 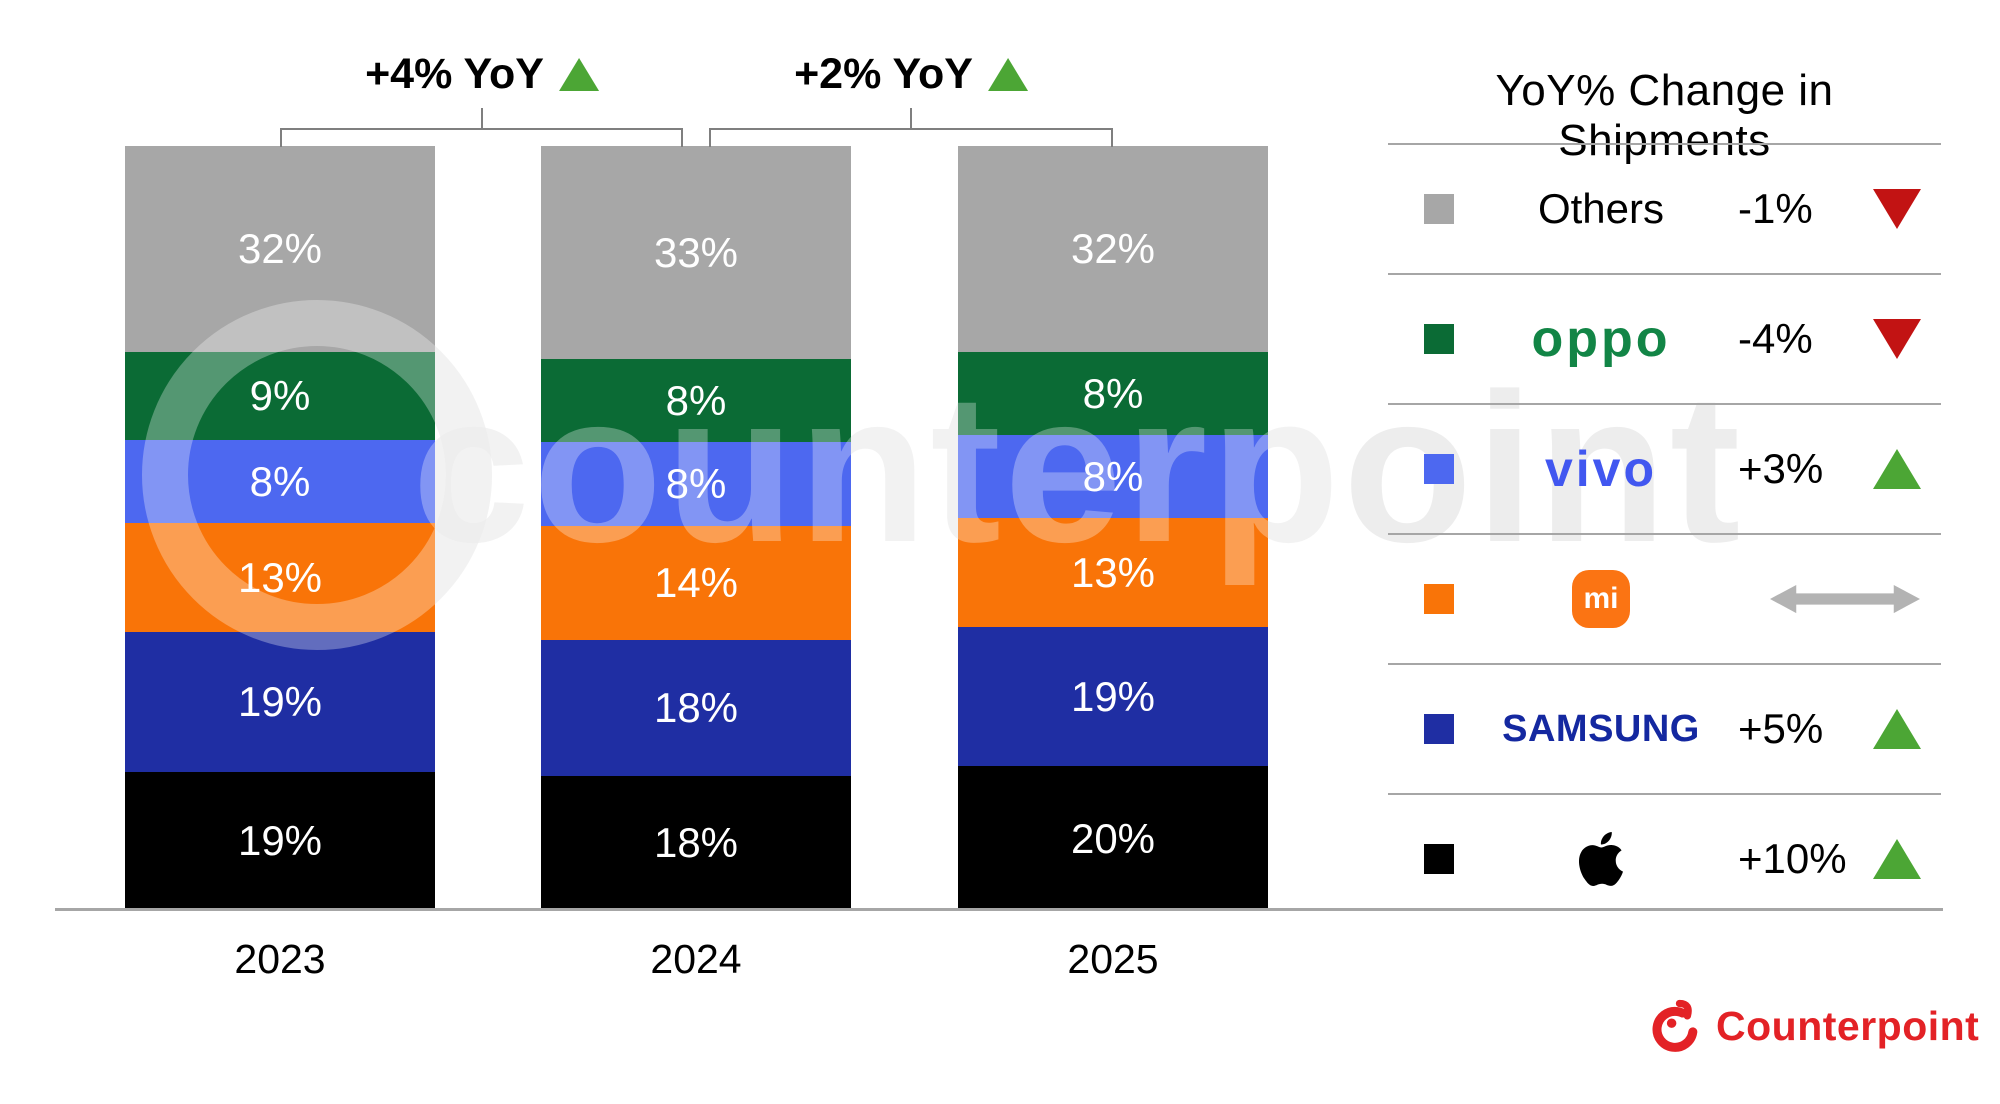 I want to click on segment-vivo-2024: 8%, so click(x=696, y=484).